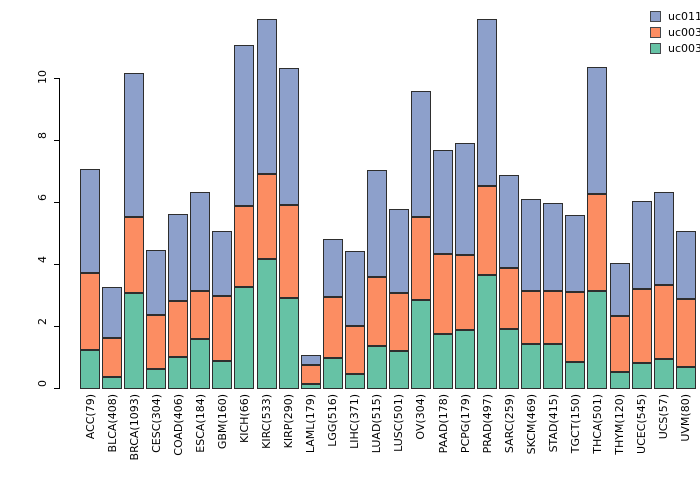 Image resolution: width=700 pixels, height=480 pixels. What do you see at coordinates (684, 32) in the screenshot?
I see `legend-label: uc003ixv` at bounding box center [684, 32].